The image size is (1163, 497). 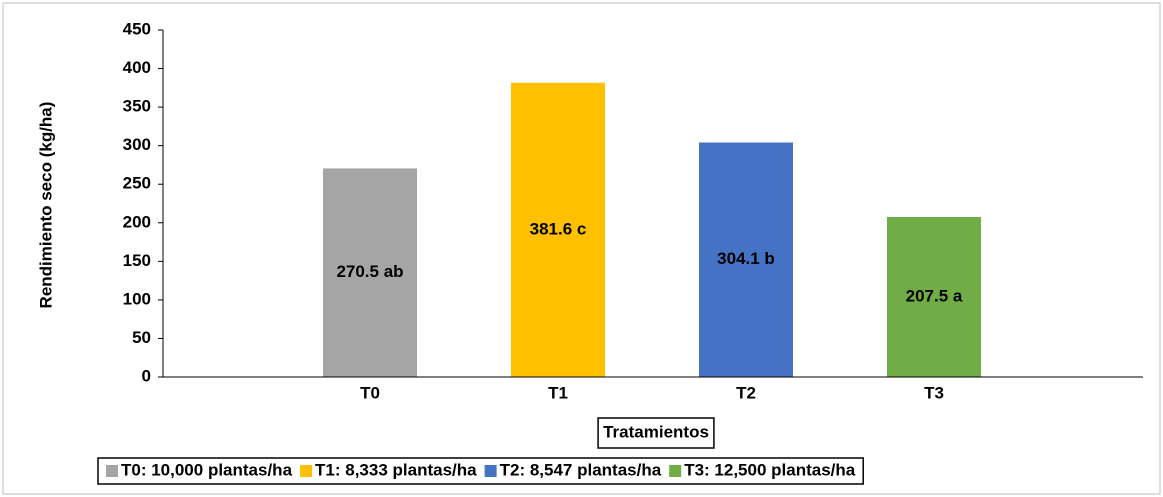 I want to click on y-tick-label: 350, so click(x=137, y=106).